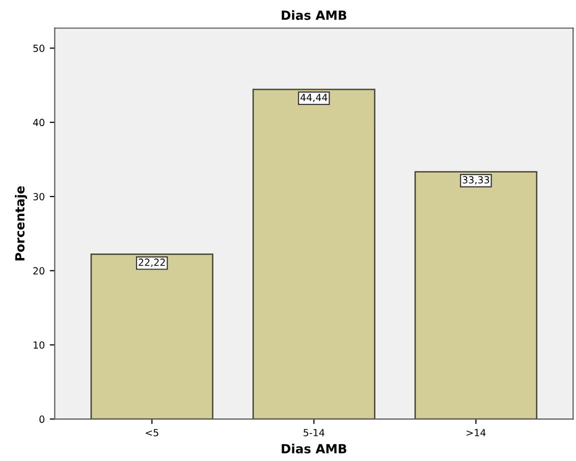 The height and width of the screenshot is (461, 576). Describe the element at coordinates (41, 419) in the screenshot. I see `y-tick-label: 0` at that location.